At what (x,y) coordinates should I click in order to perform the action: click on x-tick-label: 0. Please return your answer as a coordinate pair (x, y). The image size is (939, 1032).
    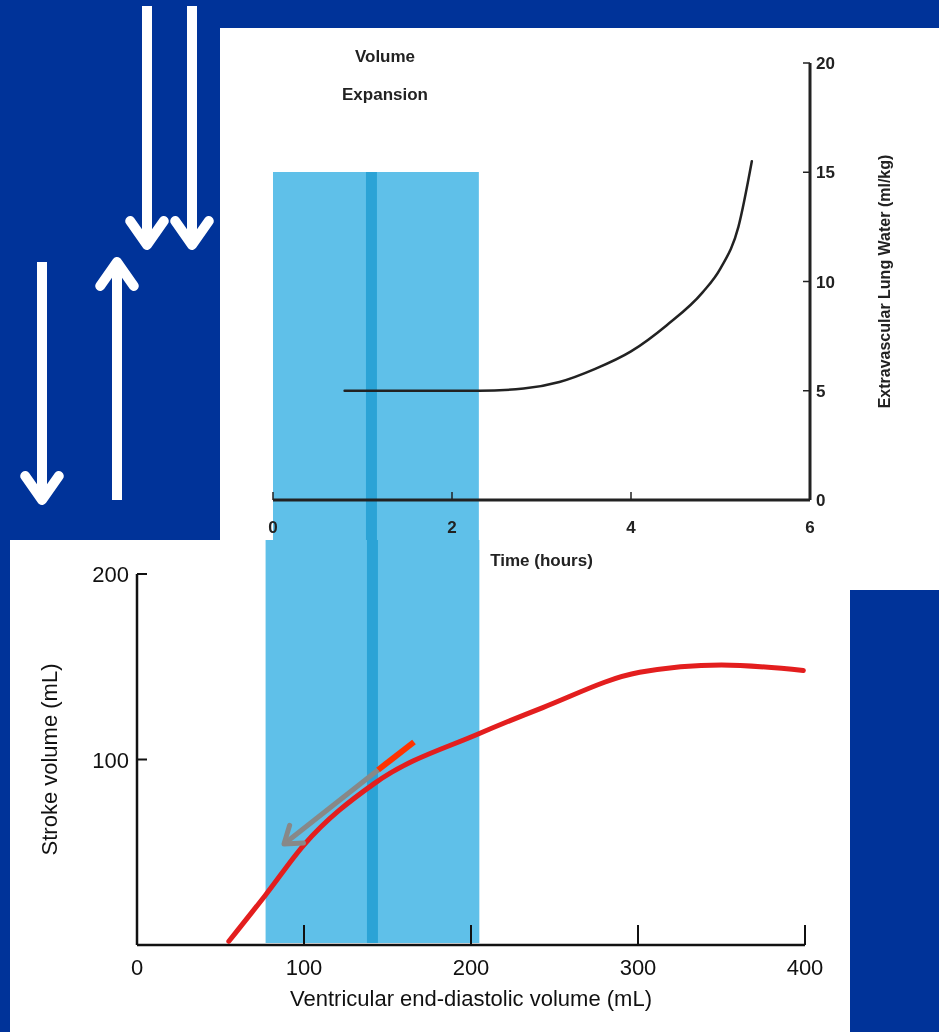
    Looking at the image, I should click on (273, 527).